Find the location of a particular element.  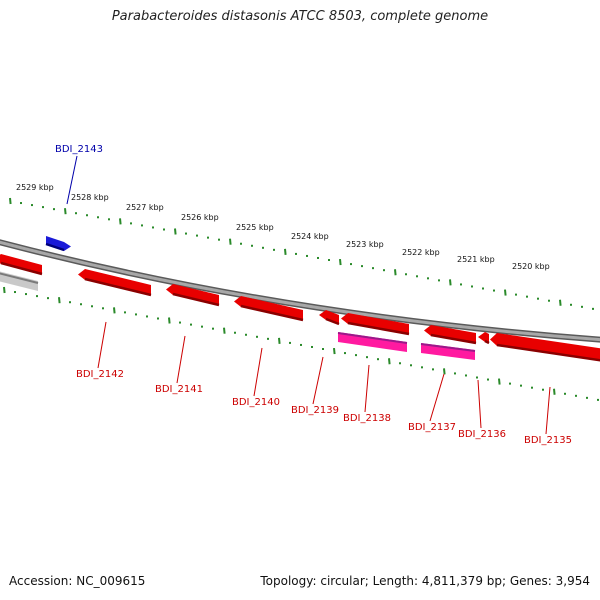

gene-BDI_2135-body is located at coordinates (545, 347).